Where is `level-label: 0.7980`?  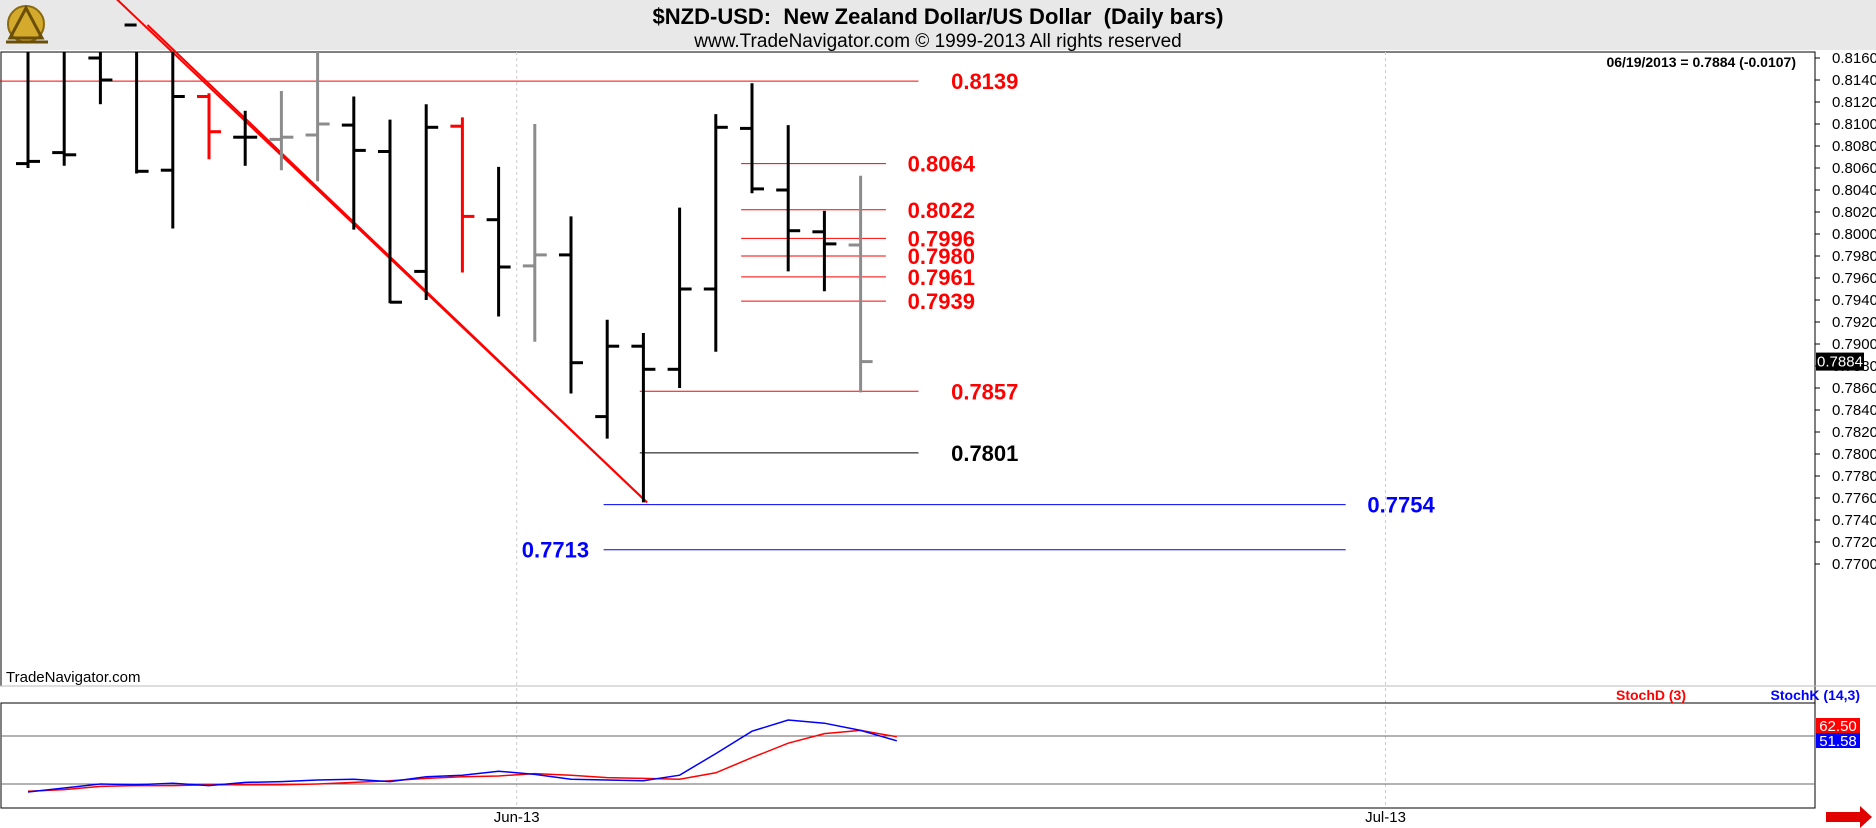 level-label: 0.7980 is located at coordinates (941, 256).